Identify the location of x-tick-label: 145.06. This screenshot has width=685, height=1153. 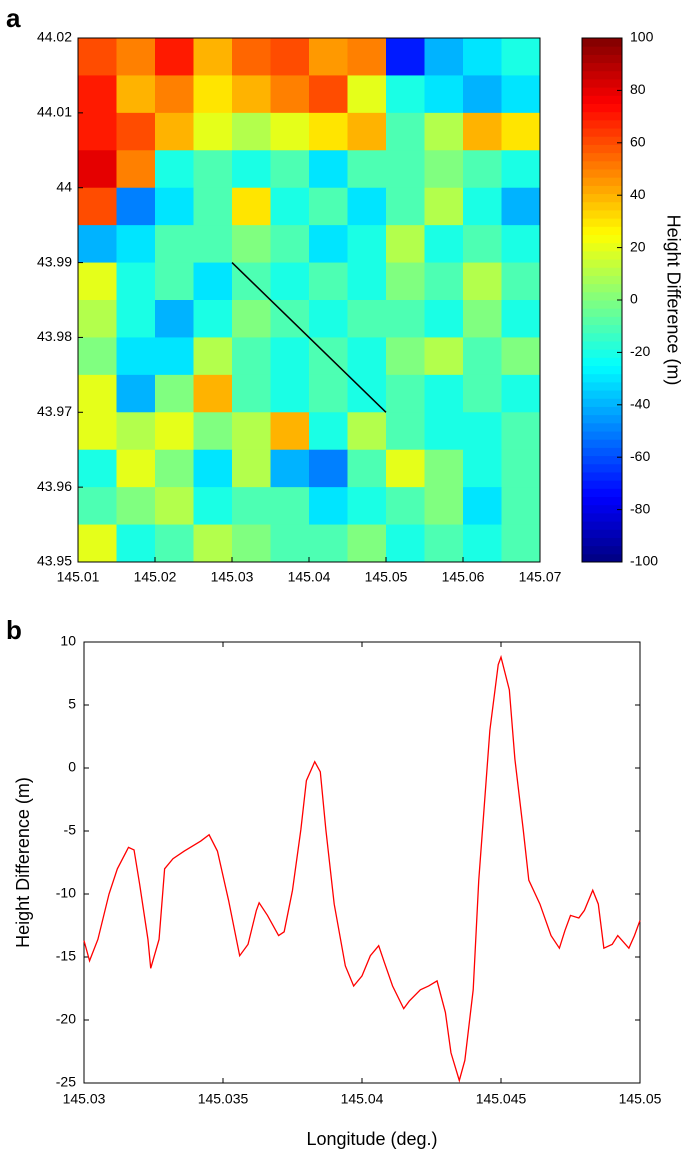
(463, 577).